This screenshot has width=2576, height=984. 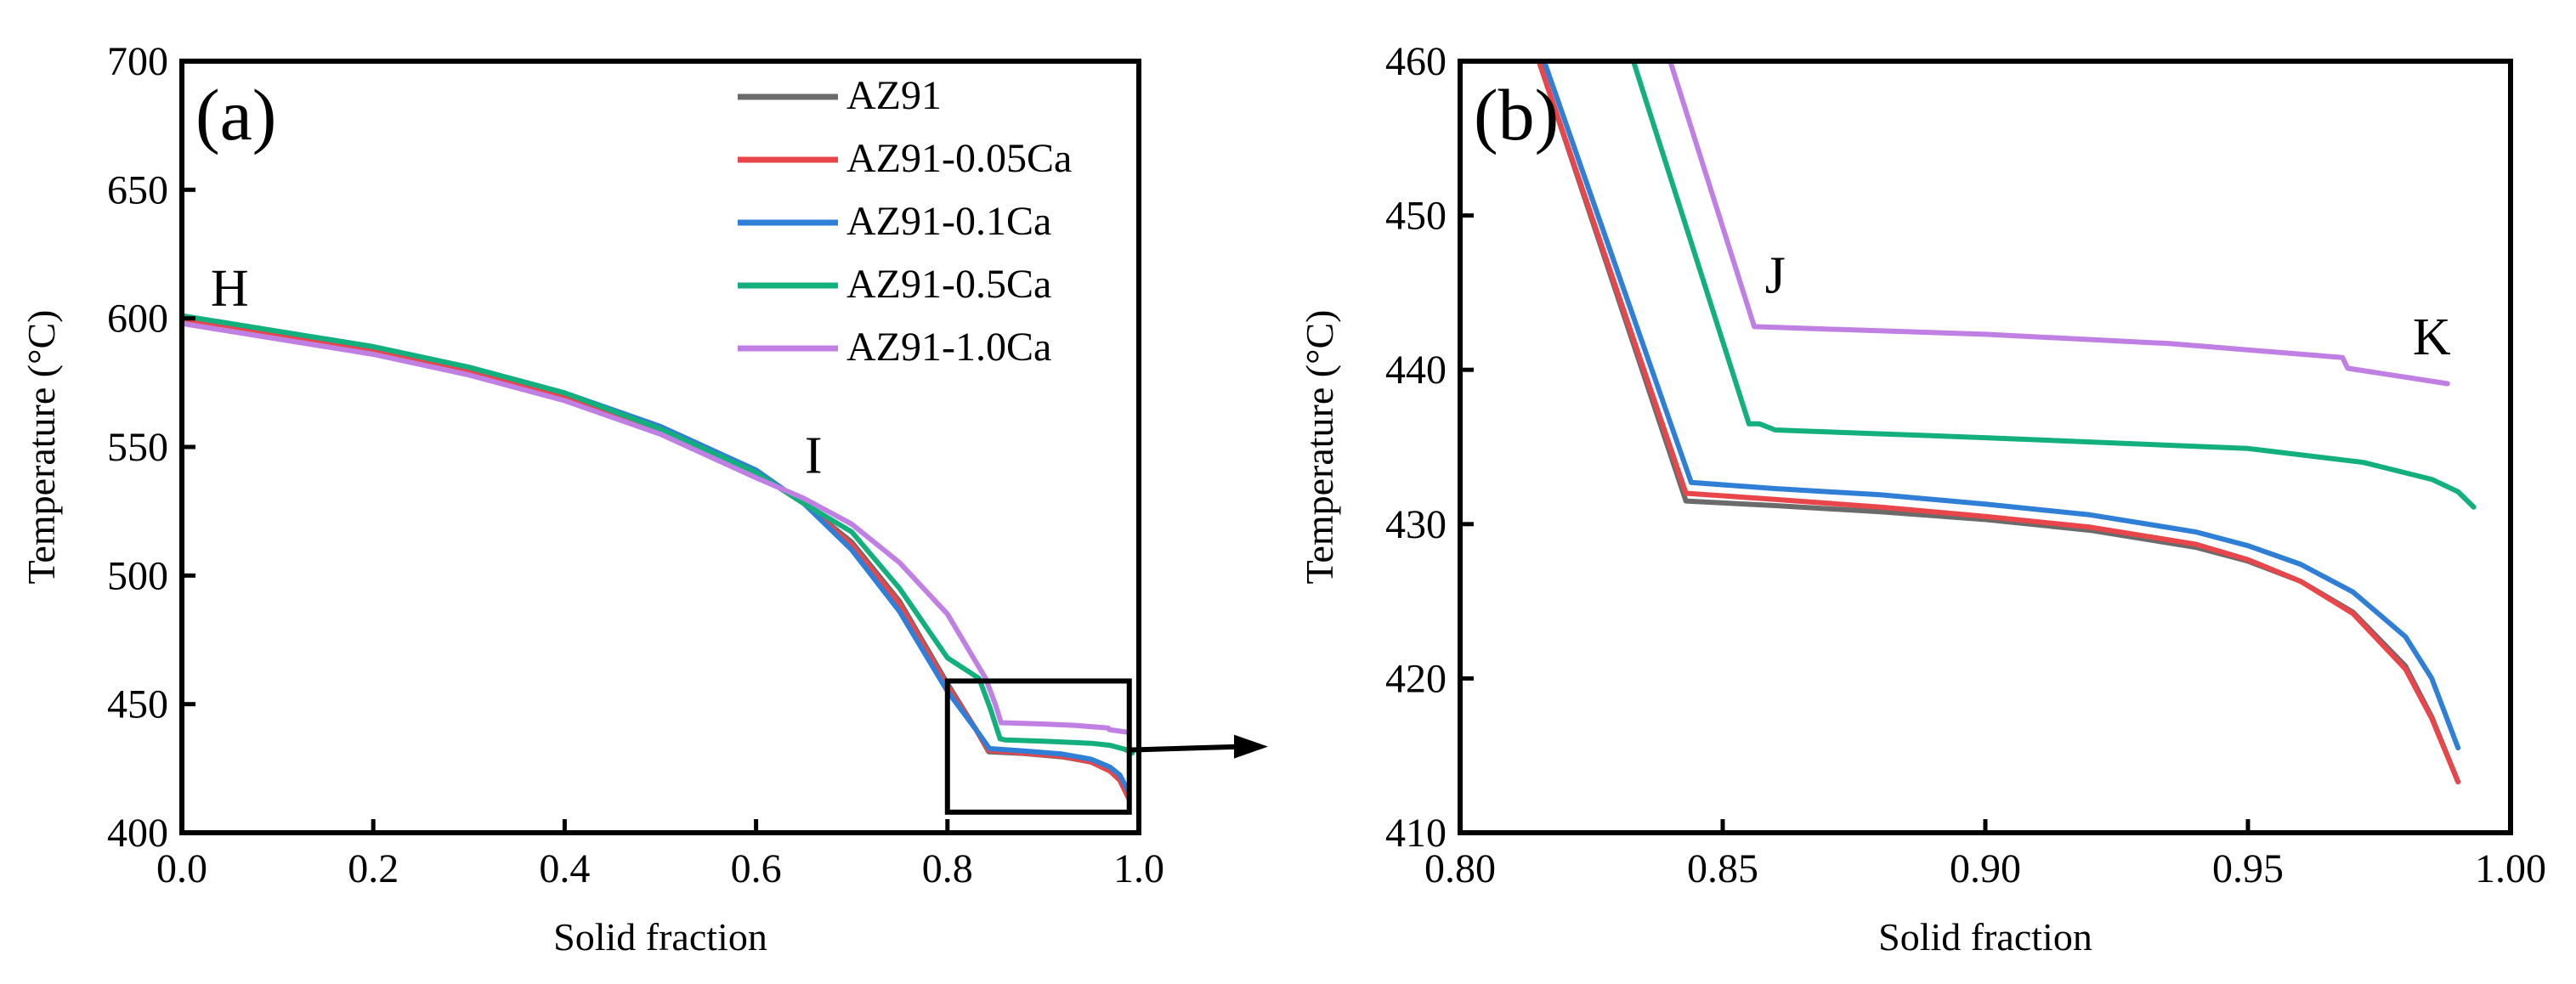 What do you see at coordinates (948, 284) in the screenshot?
I see `legend-label-az91-0-5ca: AZ91-0.5Ca` at bounding box center [948, 284].